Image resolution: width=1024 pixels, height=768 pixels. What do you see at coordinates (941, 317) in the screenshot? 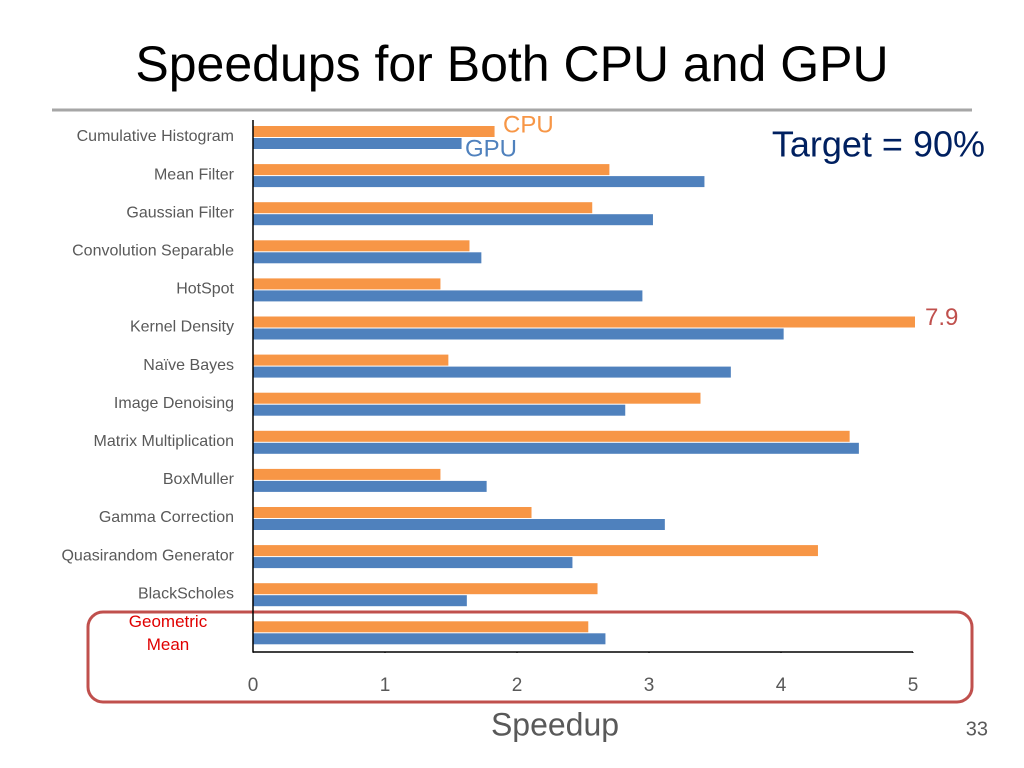
I see `value-label: 7.9` at bounding box center [941, 317].